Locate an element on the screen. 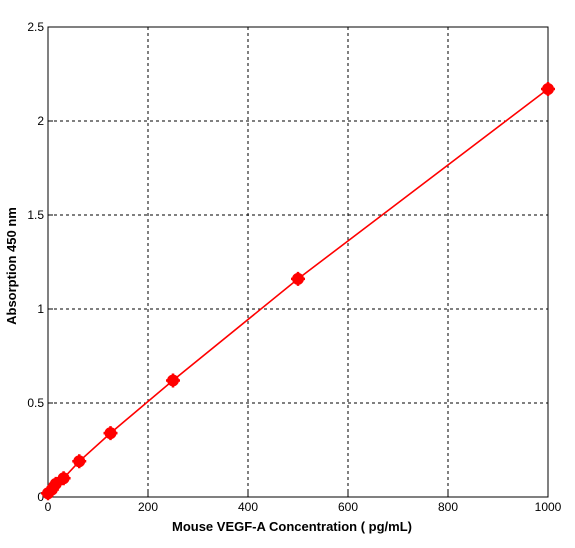  x-tick-label: 600 is located at coordinates (348, 507).